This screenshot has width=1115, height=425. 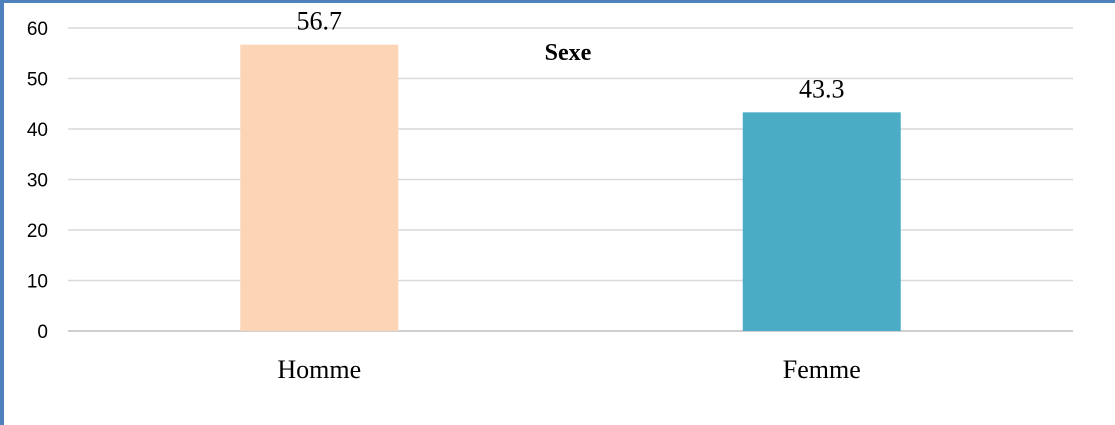 I want to click on frame-left-border, so click(x=2, y=212).